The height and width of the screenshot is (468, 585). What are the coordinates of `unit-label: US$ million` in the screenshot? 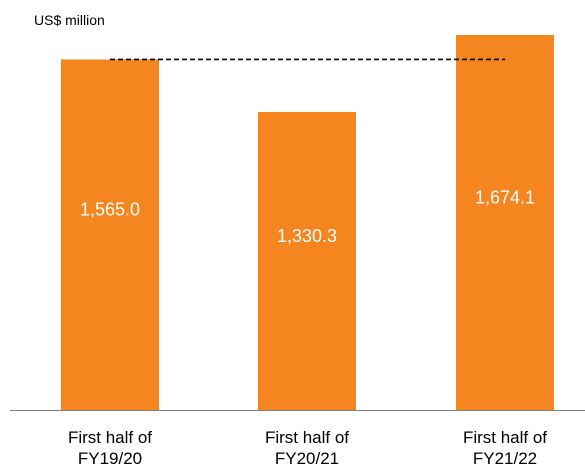 It's located at (69, 20).